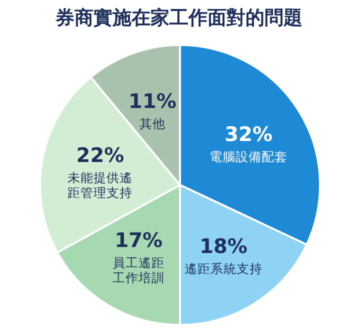 Image resolution: width=358 pixels, height=330 pixels. Describe the element at coordinates (138, 240) in the screenshot. I see `data-label: 17%` at that location.